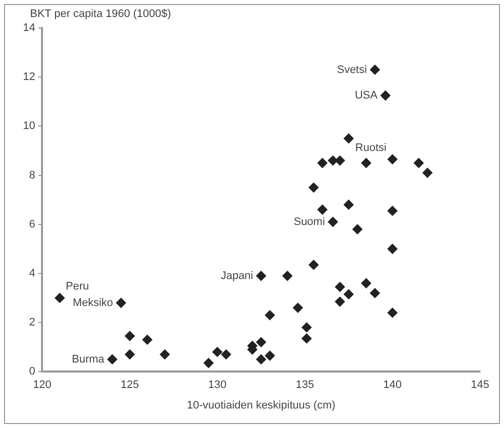 Image resolution: width=504 pixels, height=428 pixels. I want to click on annotation: Burma, so click(89, 359).